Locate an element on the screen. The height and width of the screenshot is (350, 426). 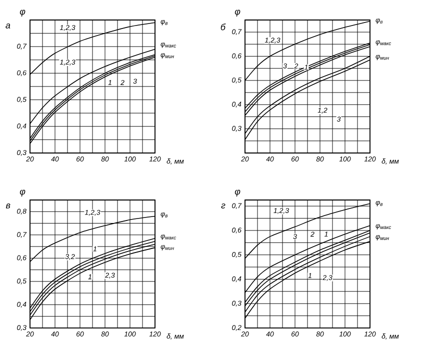
chart-title: в is located at coordinates (8, 206).